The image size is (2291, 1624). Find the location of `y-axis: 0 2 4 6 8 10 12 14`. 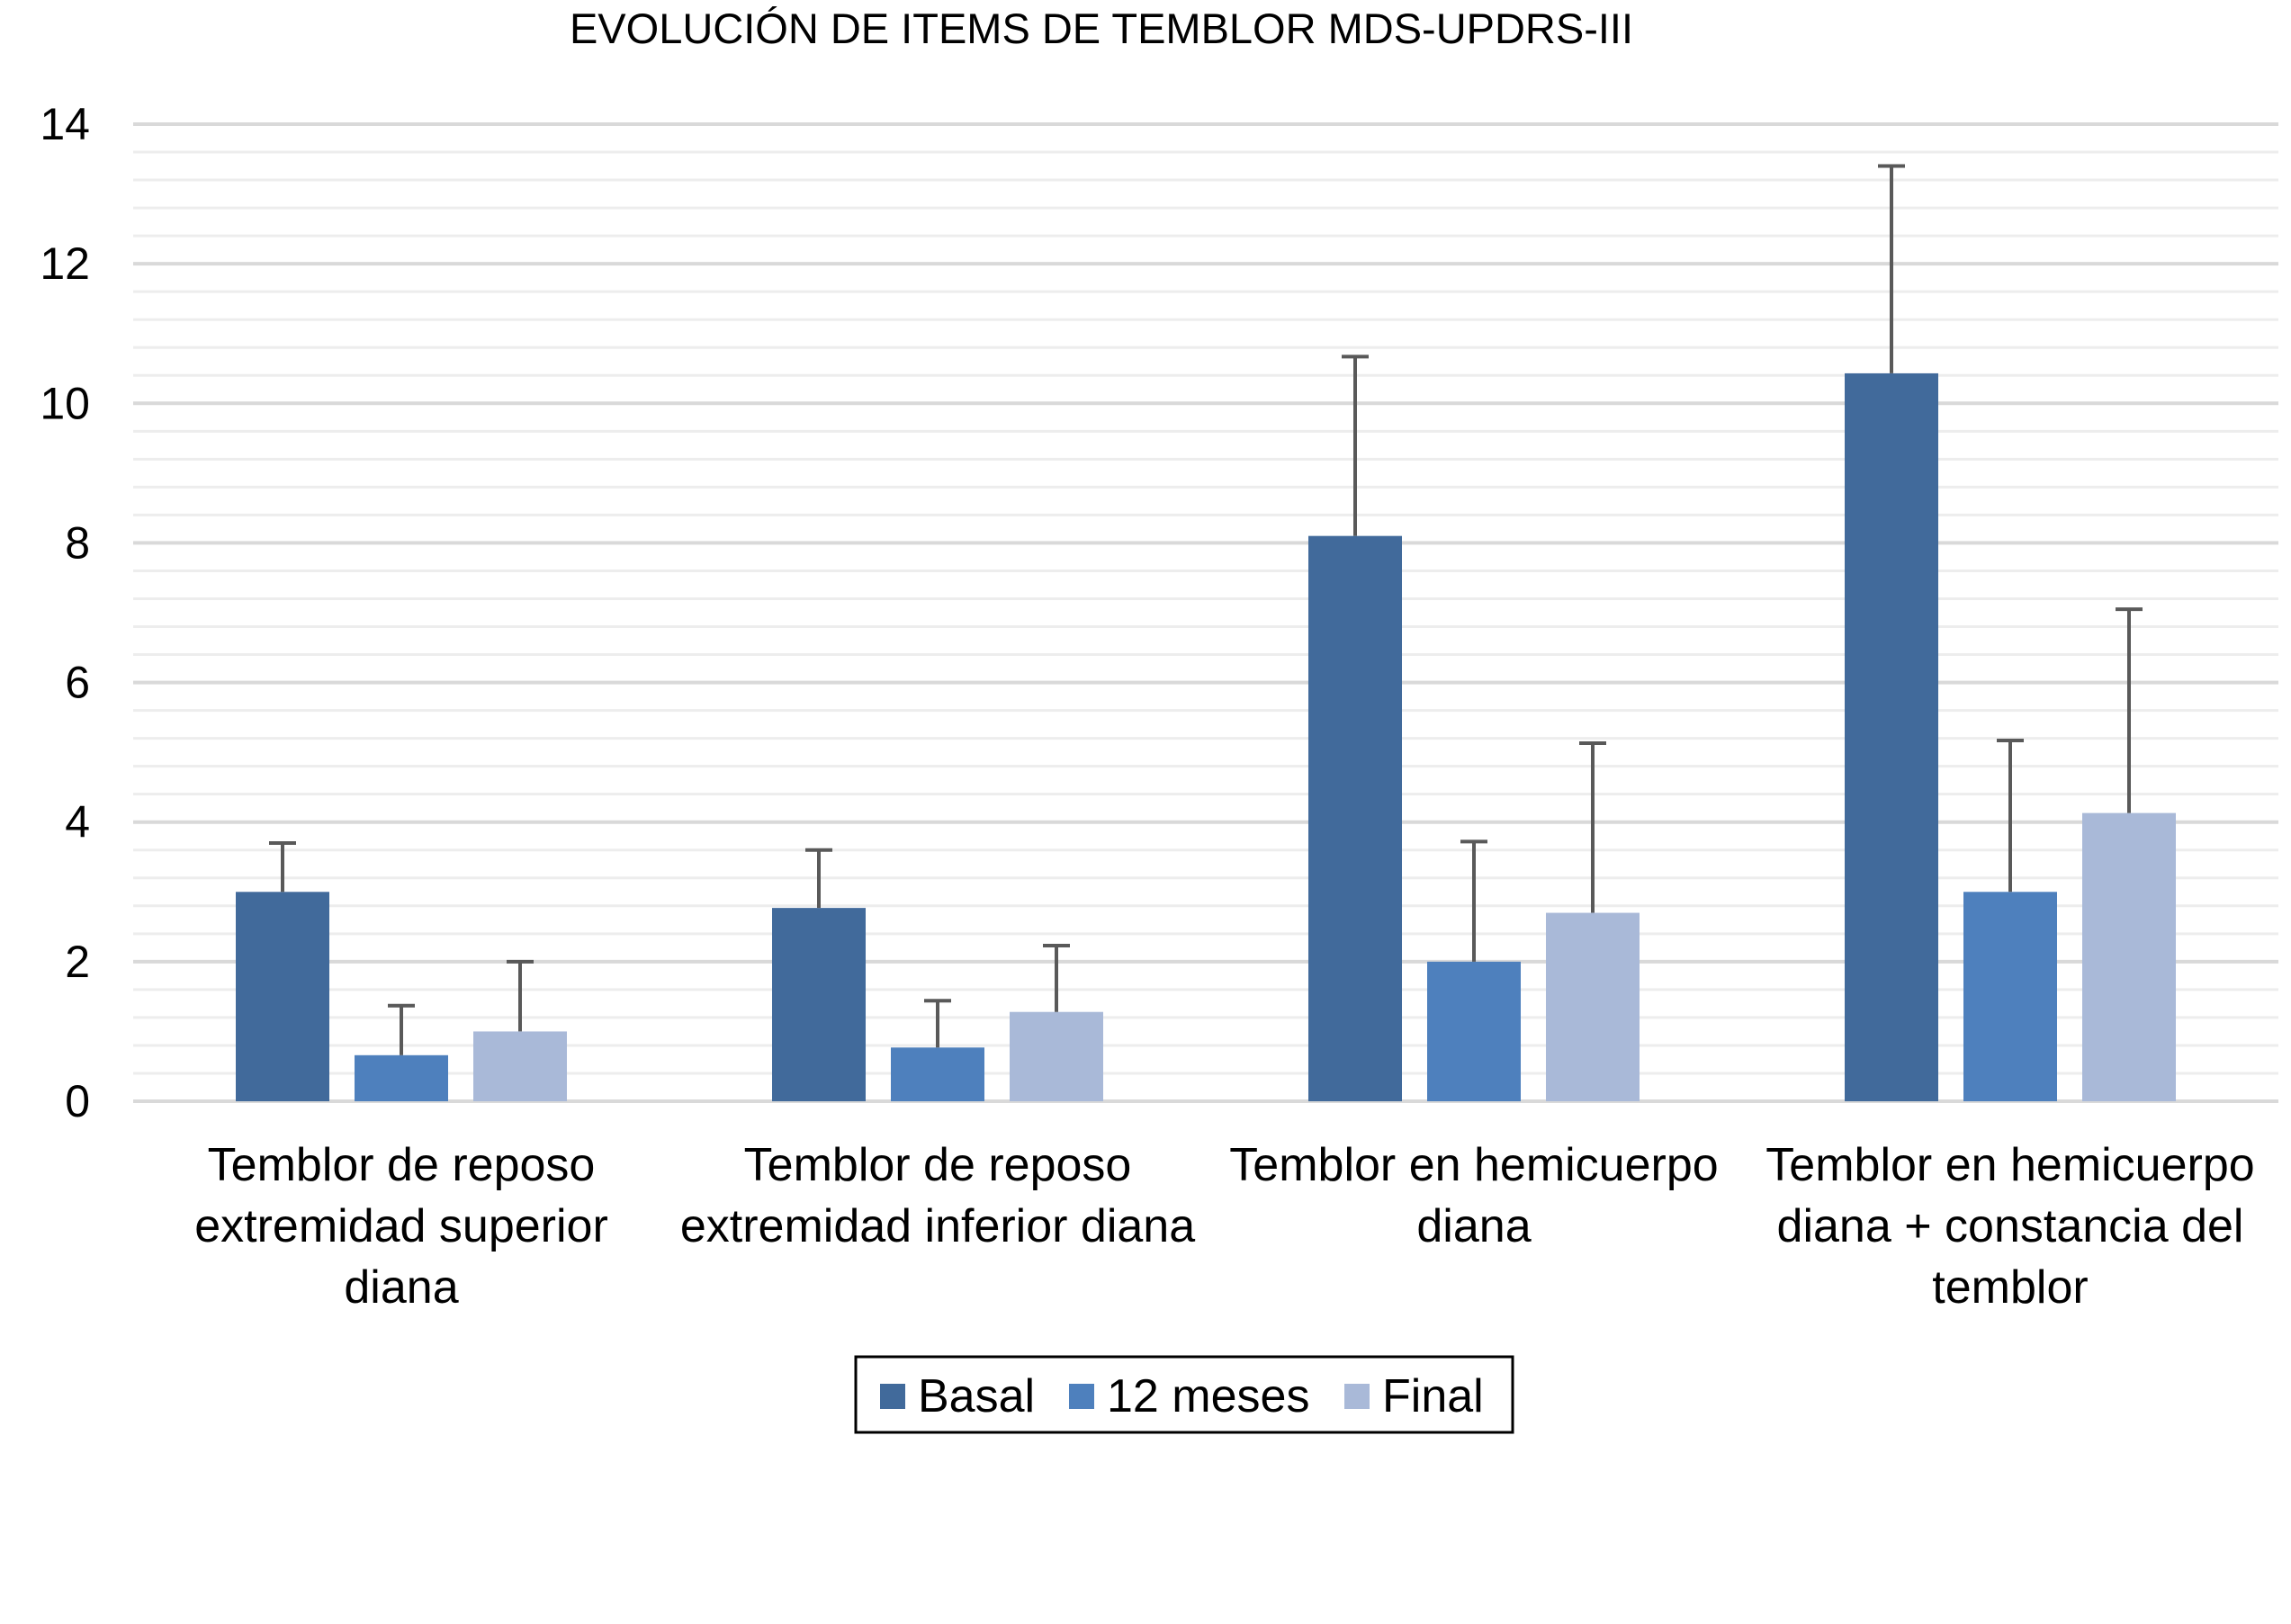

y-axis: 0 2 4 6 8 10 12 14 is located at coordinates (65, 612).